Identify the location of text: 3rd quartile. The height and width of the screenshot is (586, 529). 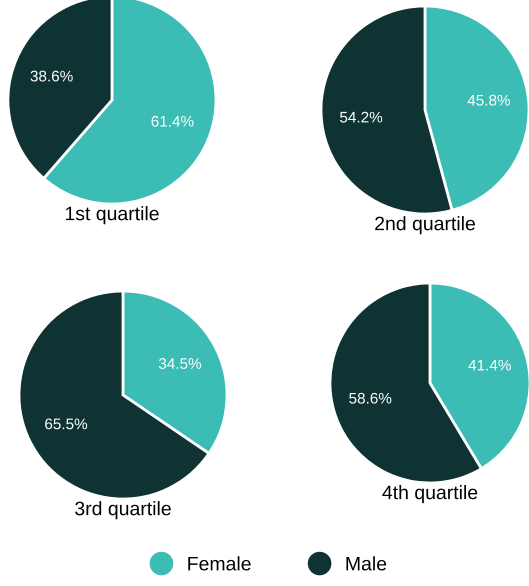
(123, 510).